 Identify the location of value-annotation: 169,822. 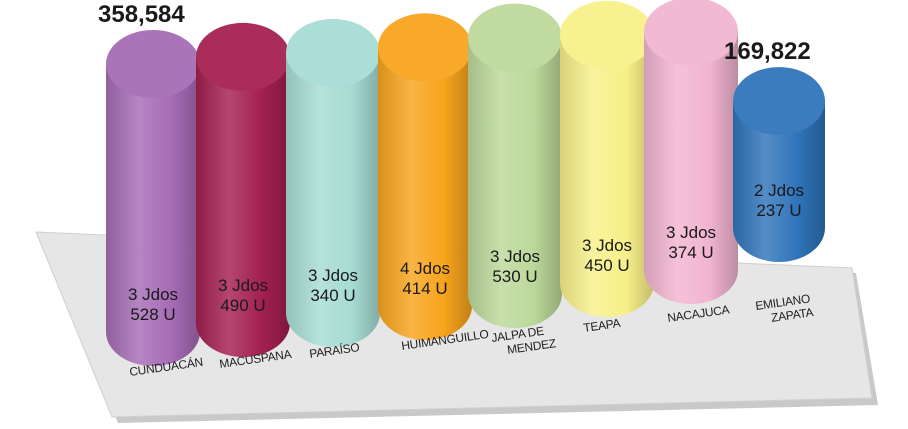
(767, 51).